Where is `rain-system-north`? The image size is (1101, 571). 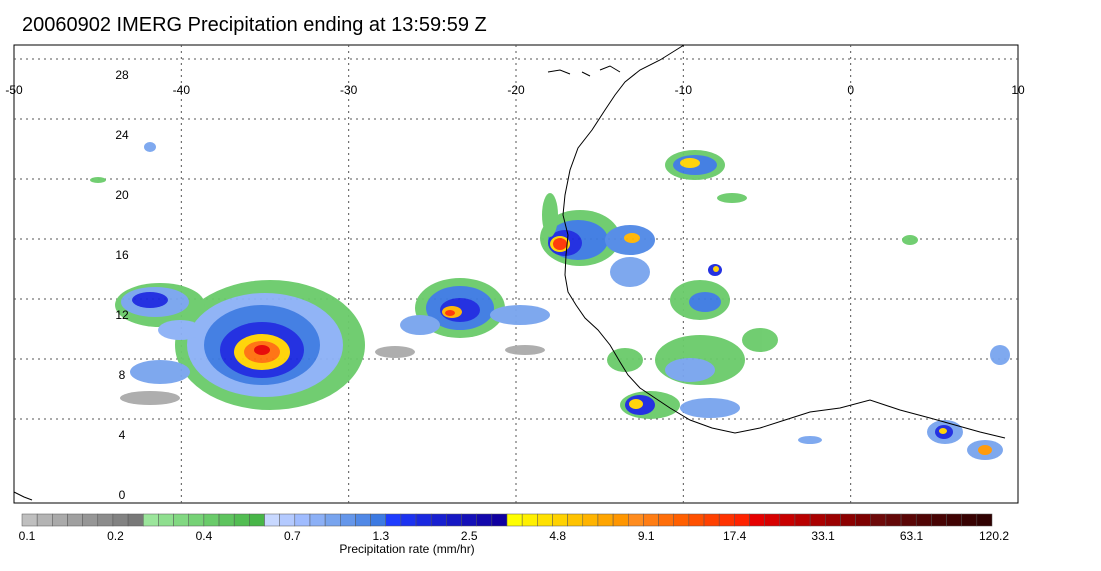
rain-system-north is located at coordinates (418, 172).